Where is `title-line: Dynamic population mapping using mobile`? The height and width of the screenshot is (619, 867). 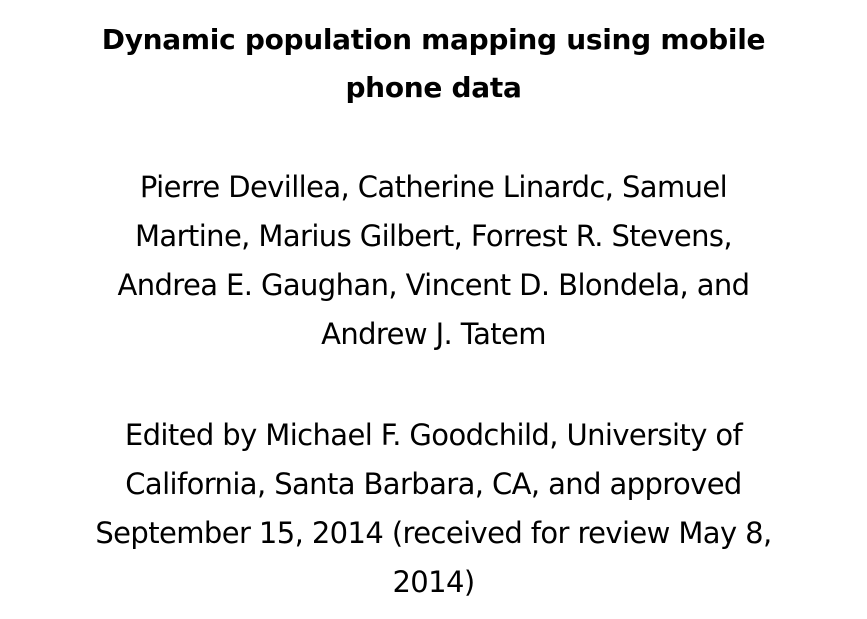
title-line: Dynamic population mapping using mobile is located at coordinates (433, 39).